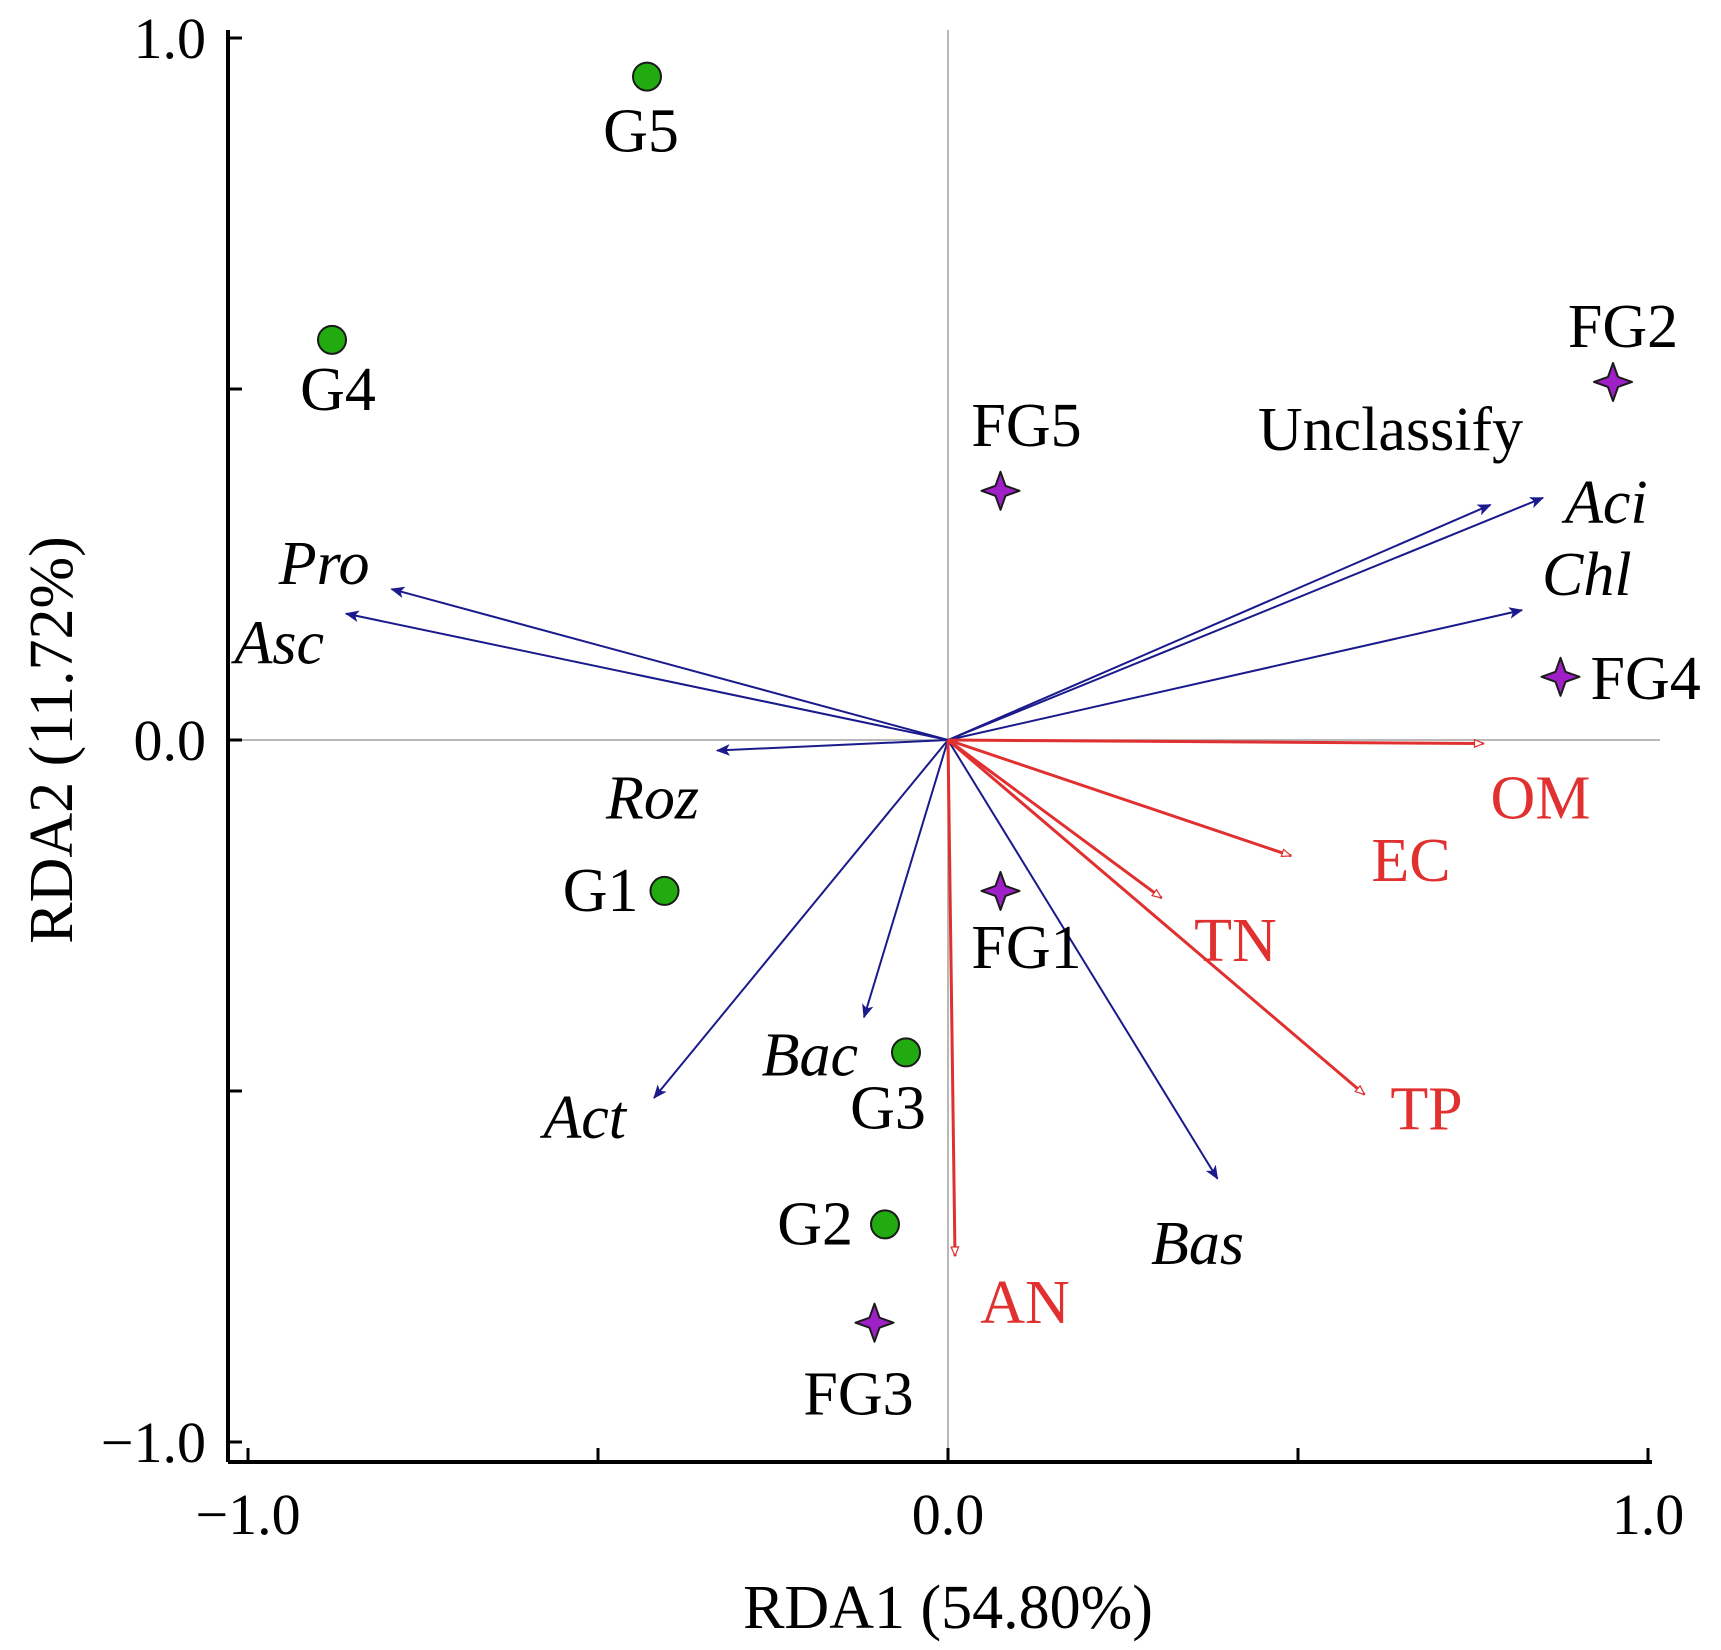  I want to click on species-arrow-chl, so click(1235, 674).